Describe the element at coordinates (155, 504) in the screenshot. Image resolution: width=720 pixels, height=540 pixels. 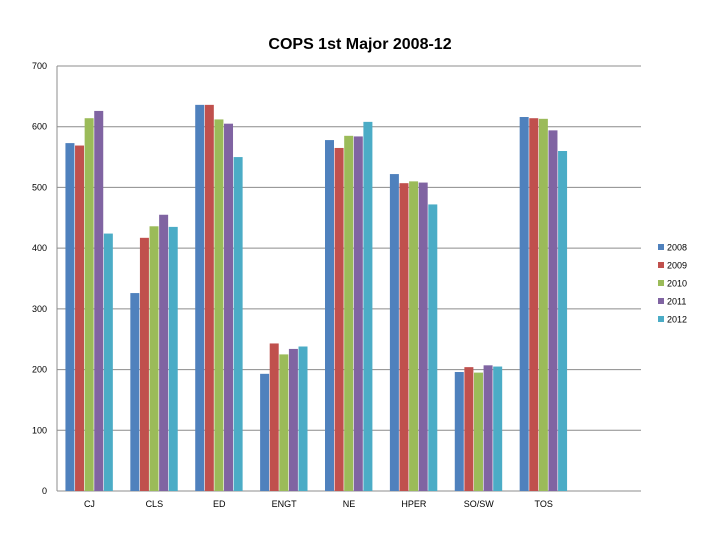
I see `x-tick-label: CLS` at that location.